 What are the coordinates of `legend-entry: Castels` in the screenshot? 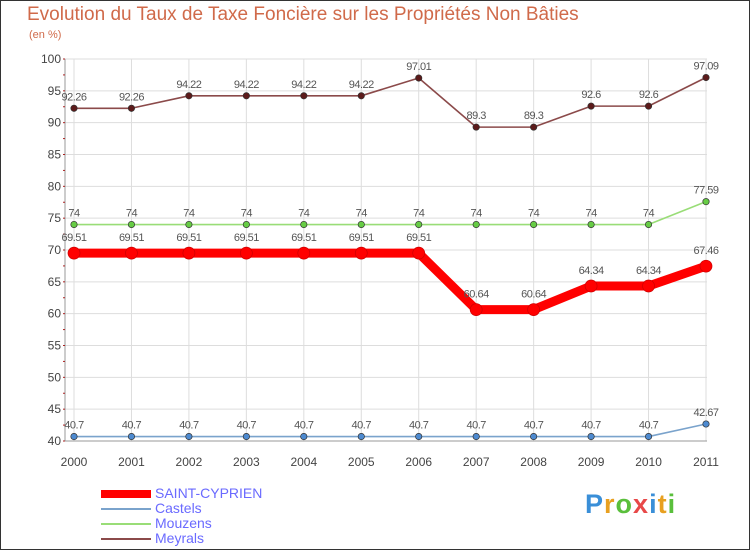 It's located at (231, 508).